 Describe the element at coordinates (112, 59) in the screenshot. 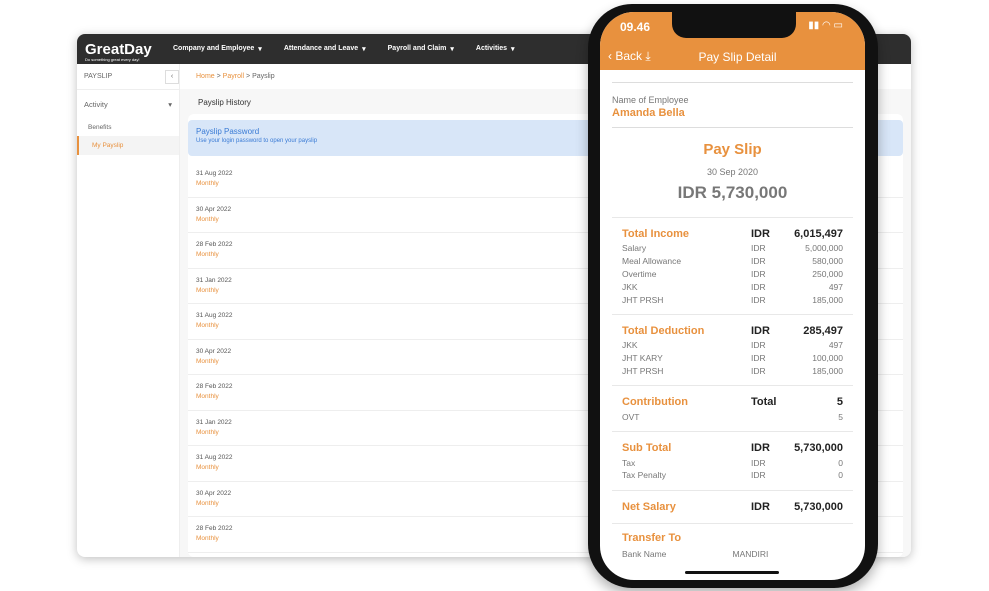

I see `logo-tagline: Do something great every day!` at that location.